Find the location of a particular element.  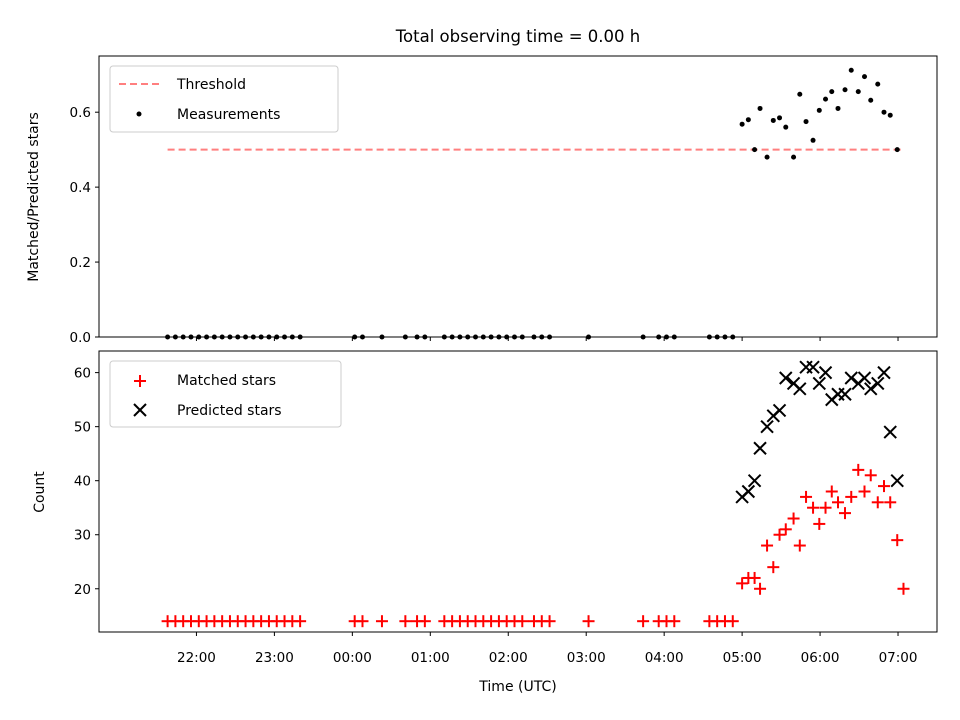

x-tick-label: 02:00 is located at coordinates (508, 658).